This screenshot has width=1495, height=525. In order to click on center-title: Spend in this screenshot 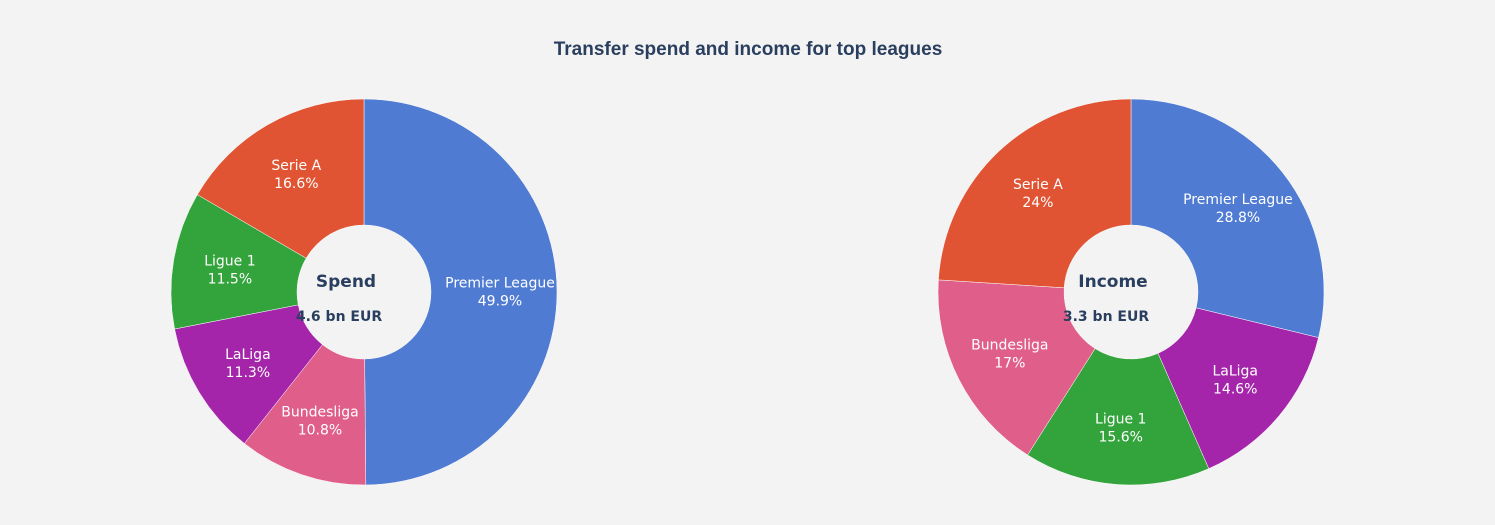, I will do `click(346, 282)`.